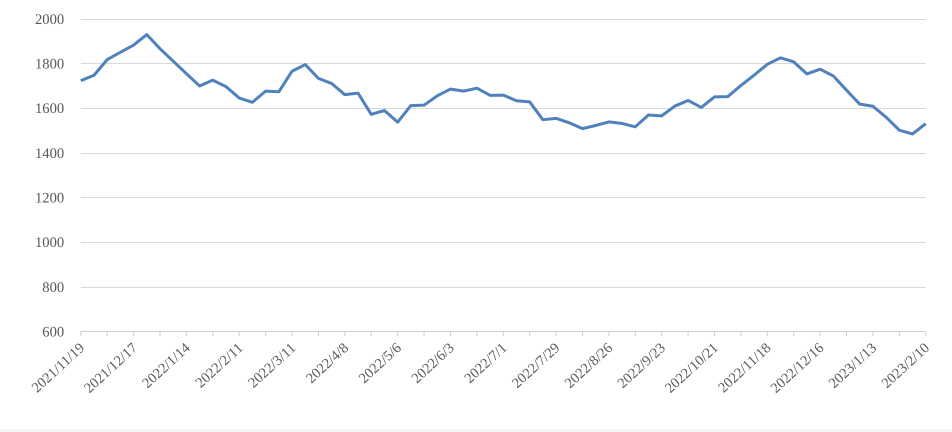  Describe the element at coordinates (49, 154) in the screenshot. I see `svg-text: 1400` at that location.